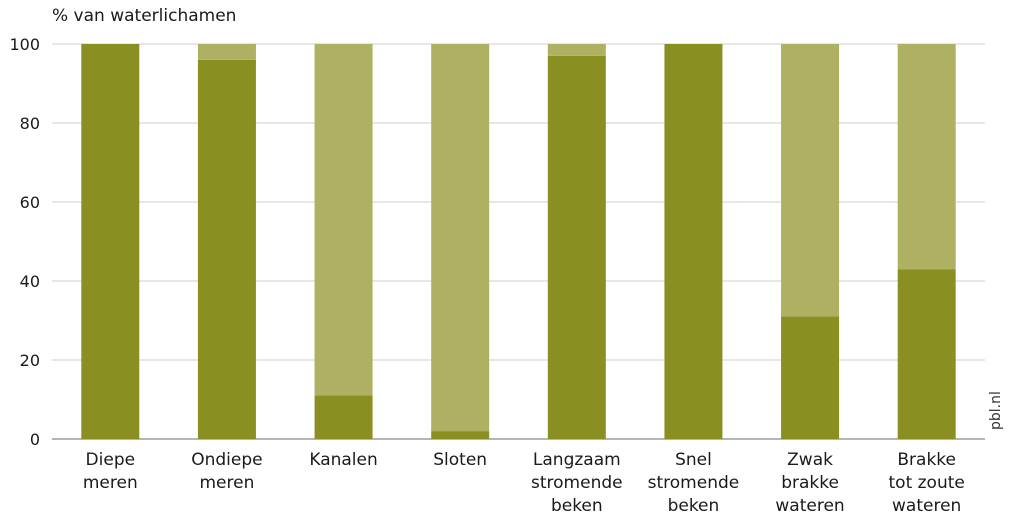 This screenshot has width=1010, height=523. I want to click on y-tick-label: 40, so click(30, 281).